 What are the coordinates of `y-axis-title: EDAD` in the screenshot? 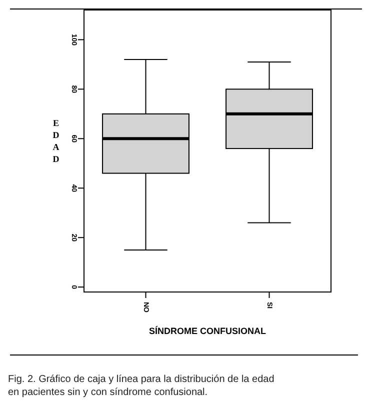 It's located at (56, 141).